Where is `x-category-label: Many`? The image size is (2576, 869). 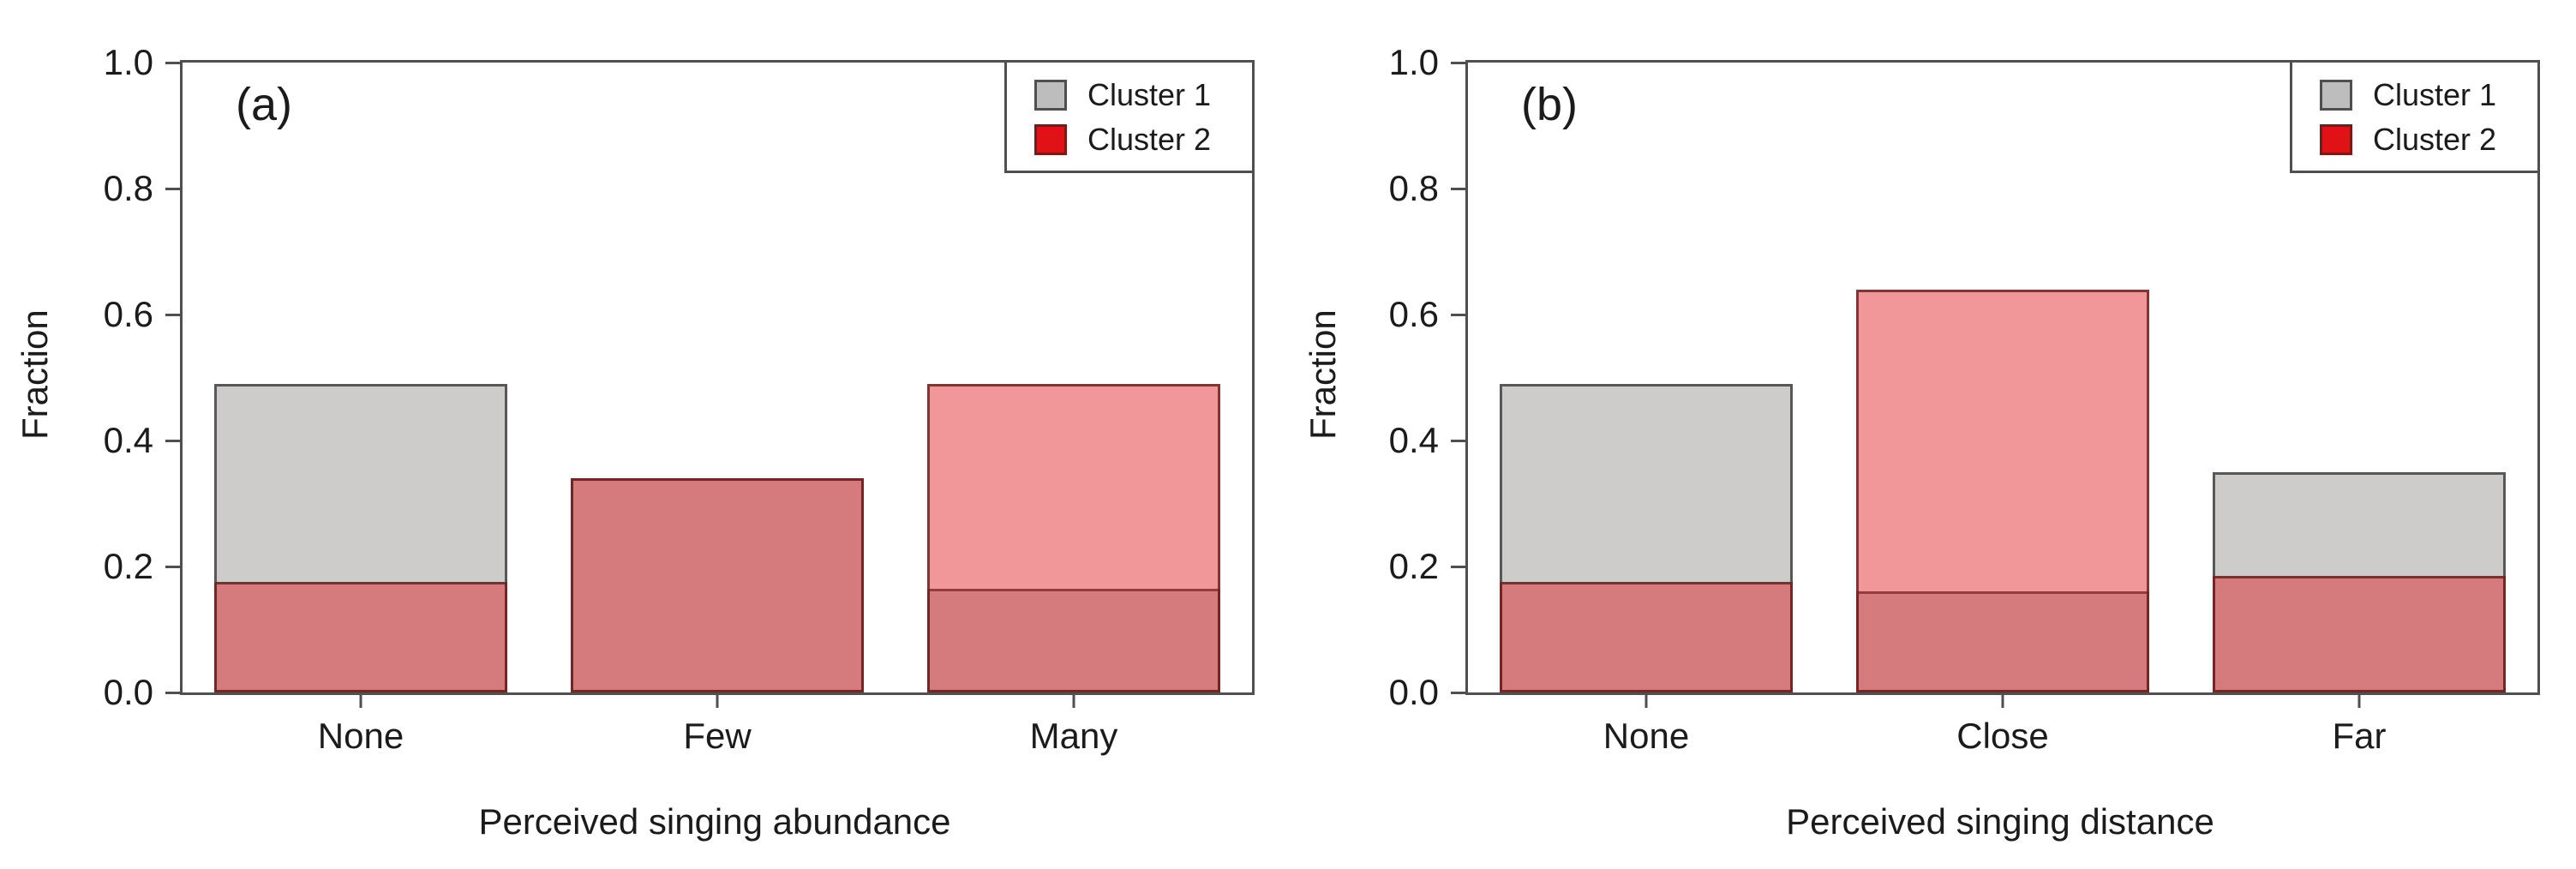
x-category-label: Many is located at coordinates (1073, 736).